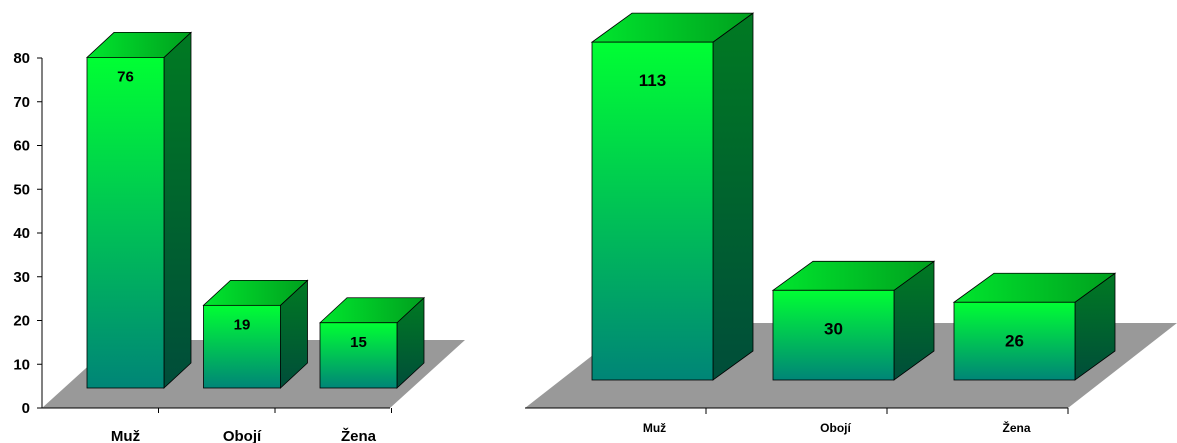  I want to click on data-label: 26, so click(1014, 340).